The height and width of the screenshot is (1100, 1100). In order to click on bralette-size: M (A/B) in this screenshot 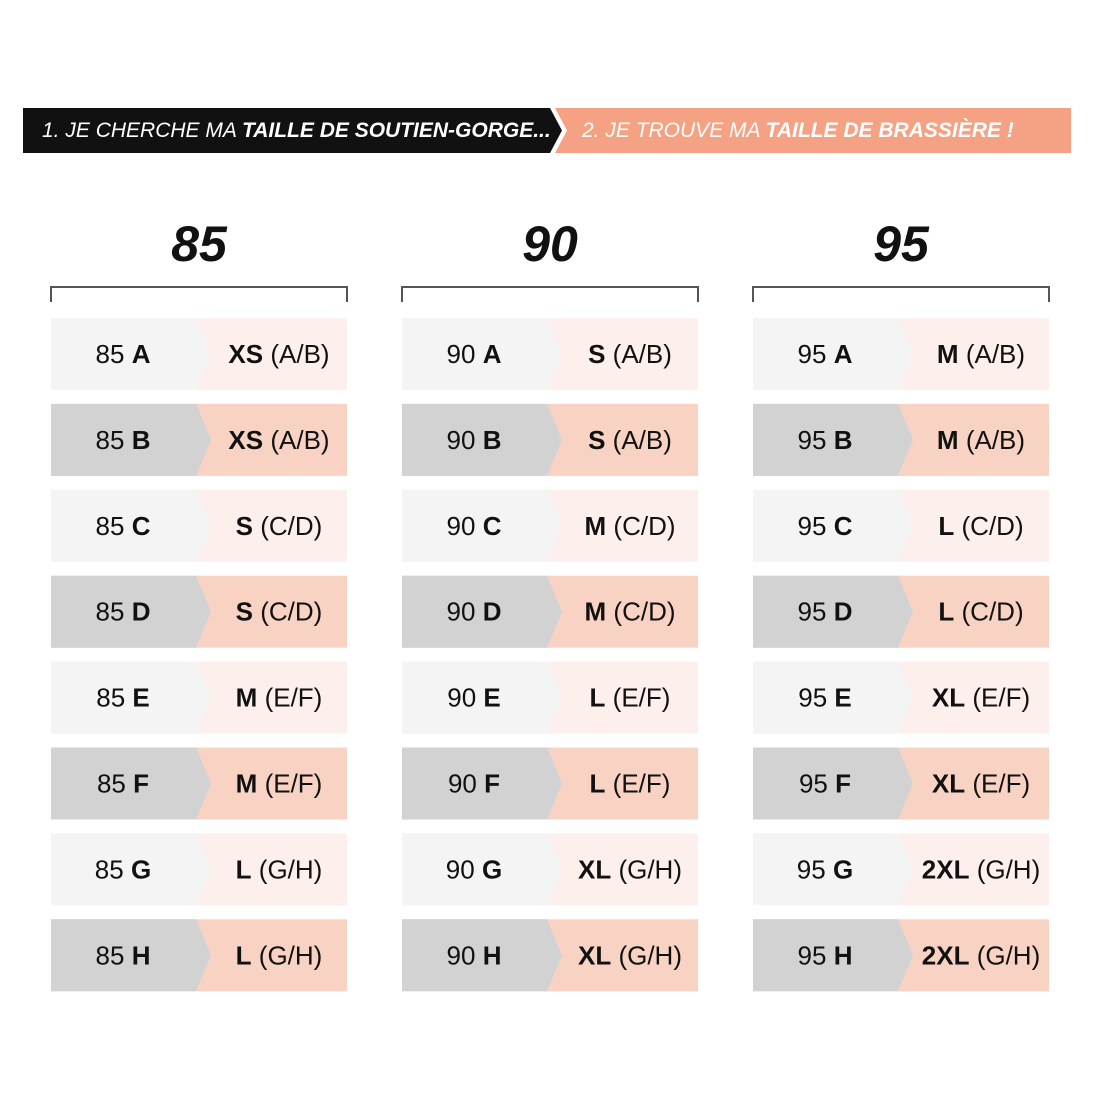, I will do `click(981, 354)`.